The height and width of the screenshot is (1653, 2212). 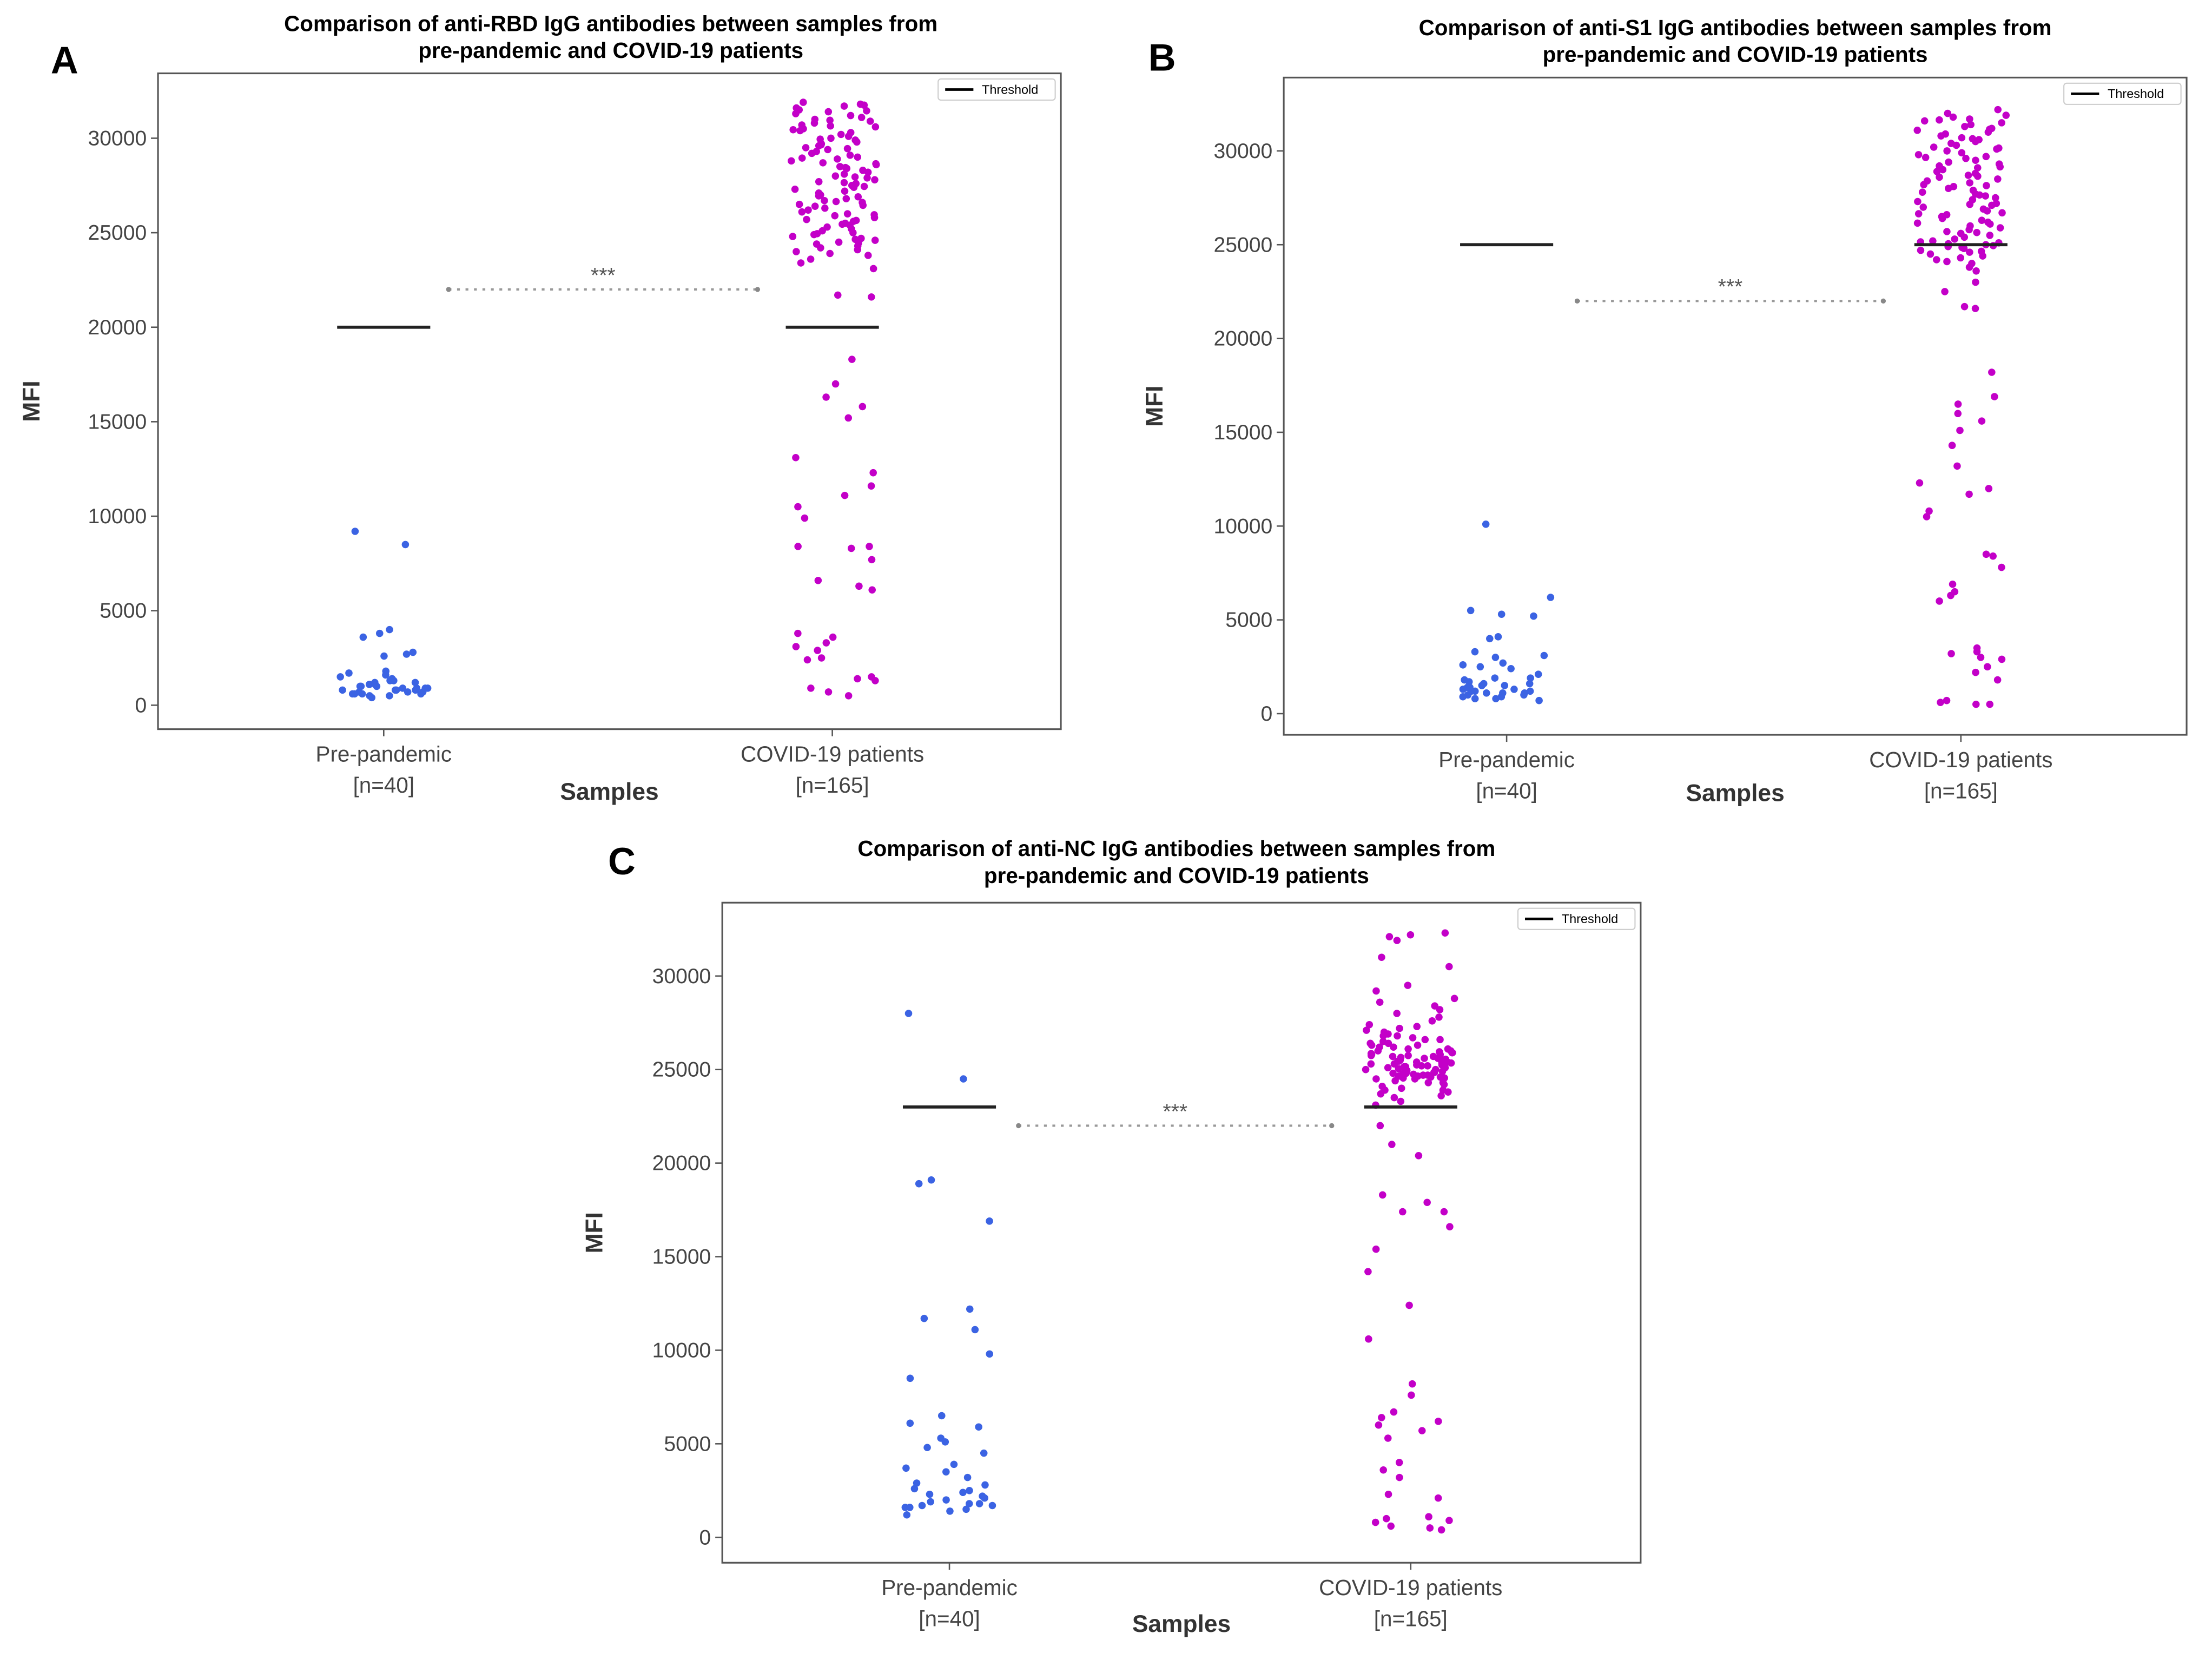 I want to click on significance-label: ***, so click(x=603, y=275).